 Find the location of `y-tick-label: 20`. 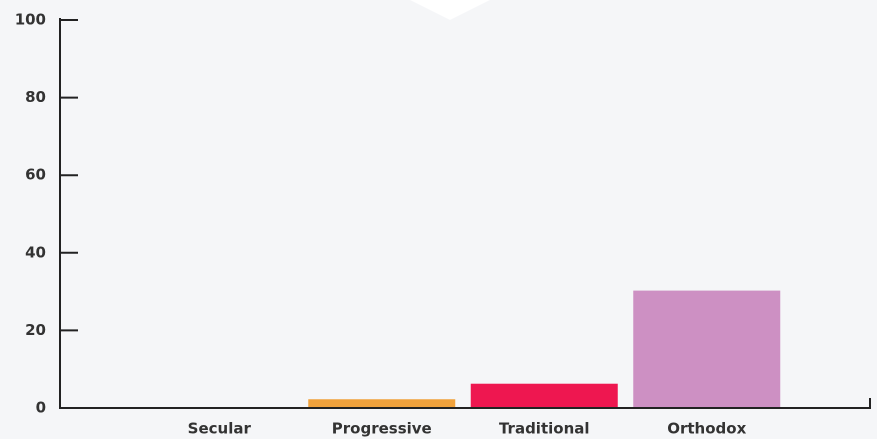

y-tick-label: 20 is located at coordinates (35, 330).